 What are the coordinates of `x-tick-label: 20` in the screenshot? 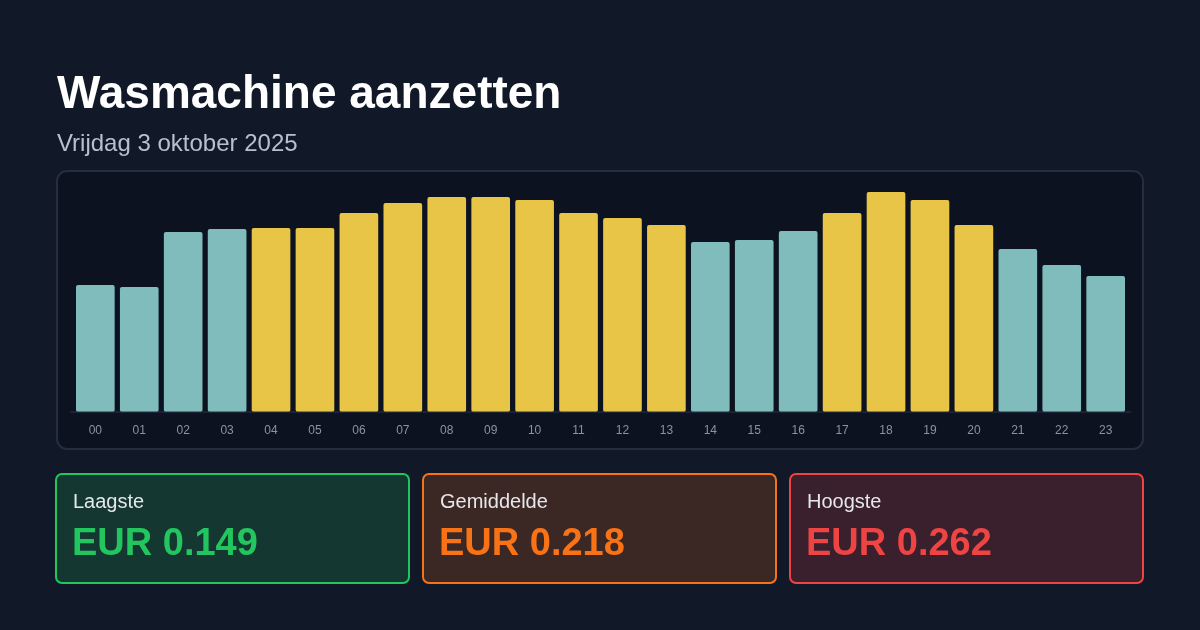 It's located at (974, 430).